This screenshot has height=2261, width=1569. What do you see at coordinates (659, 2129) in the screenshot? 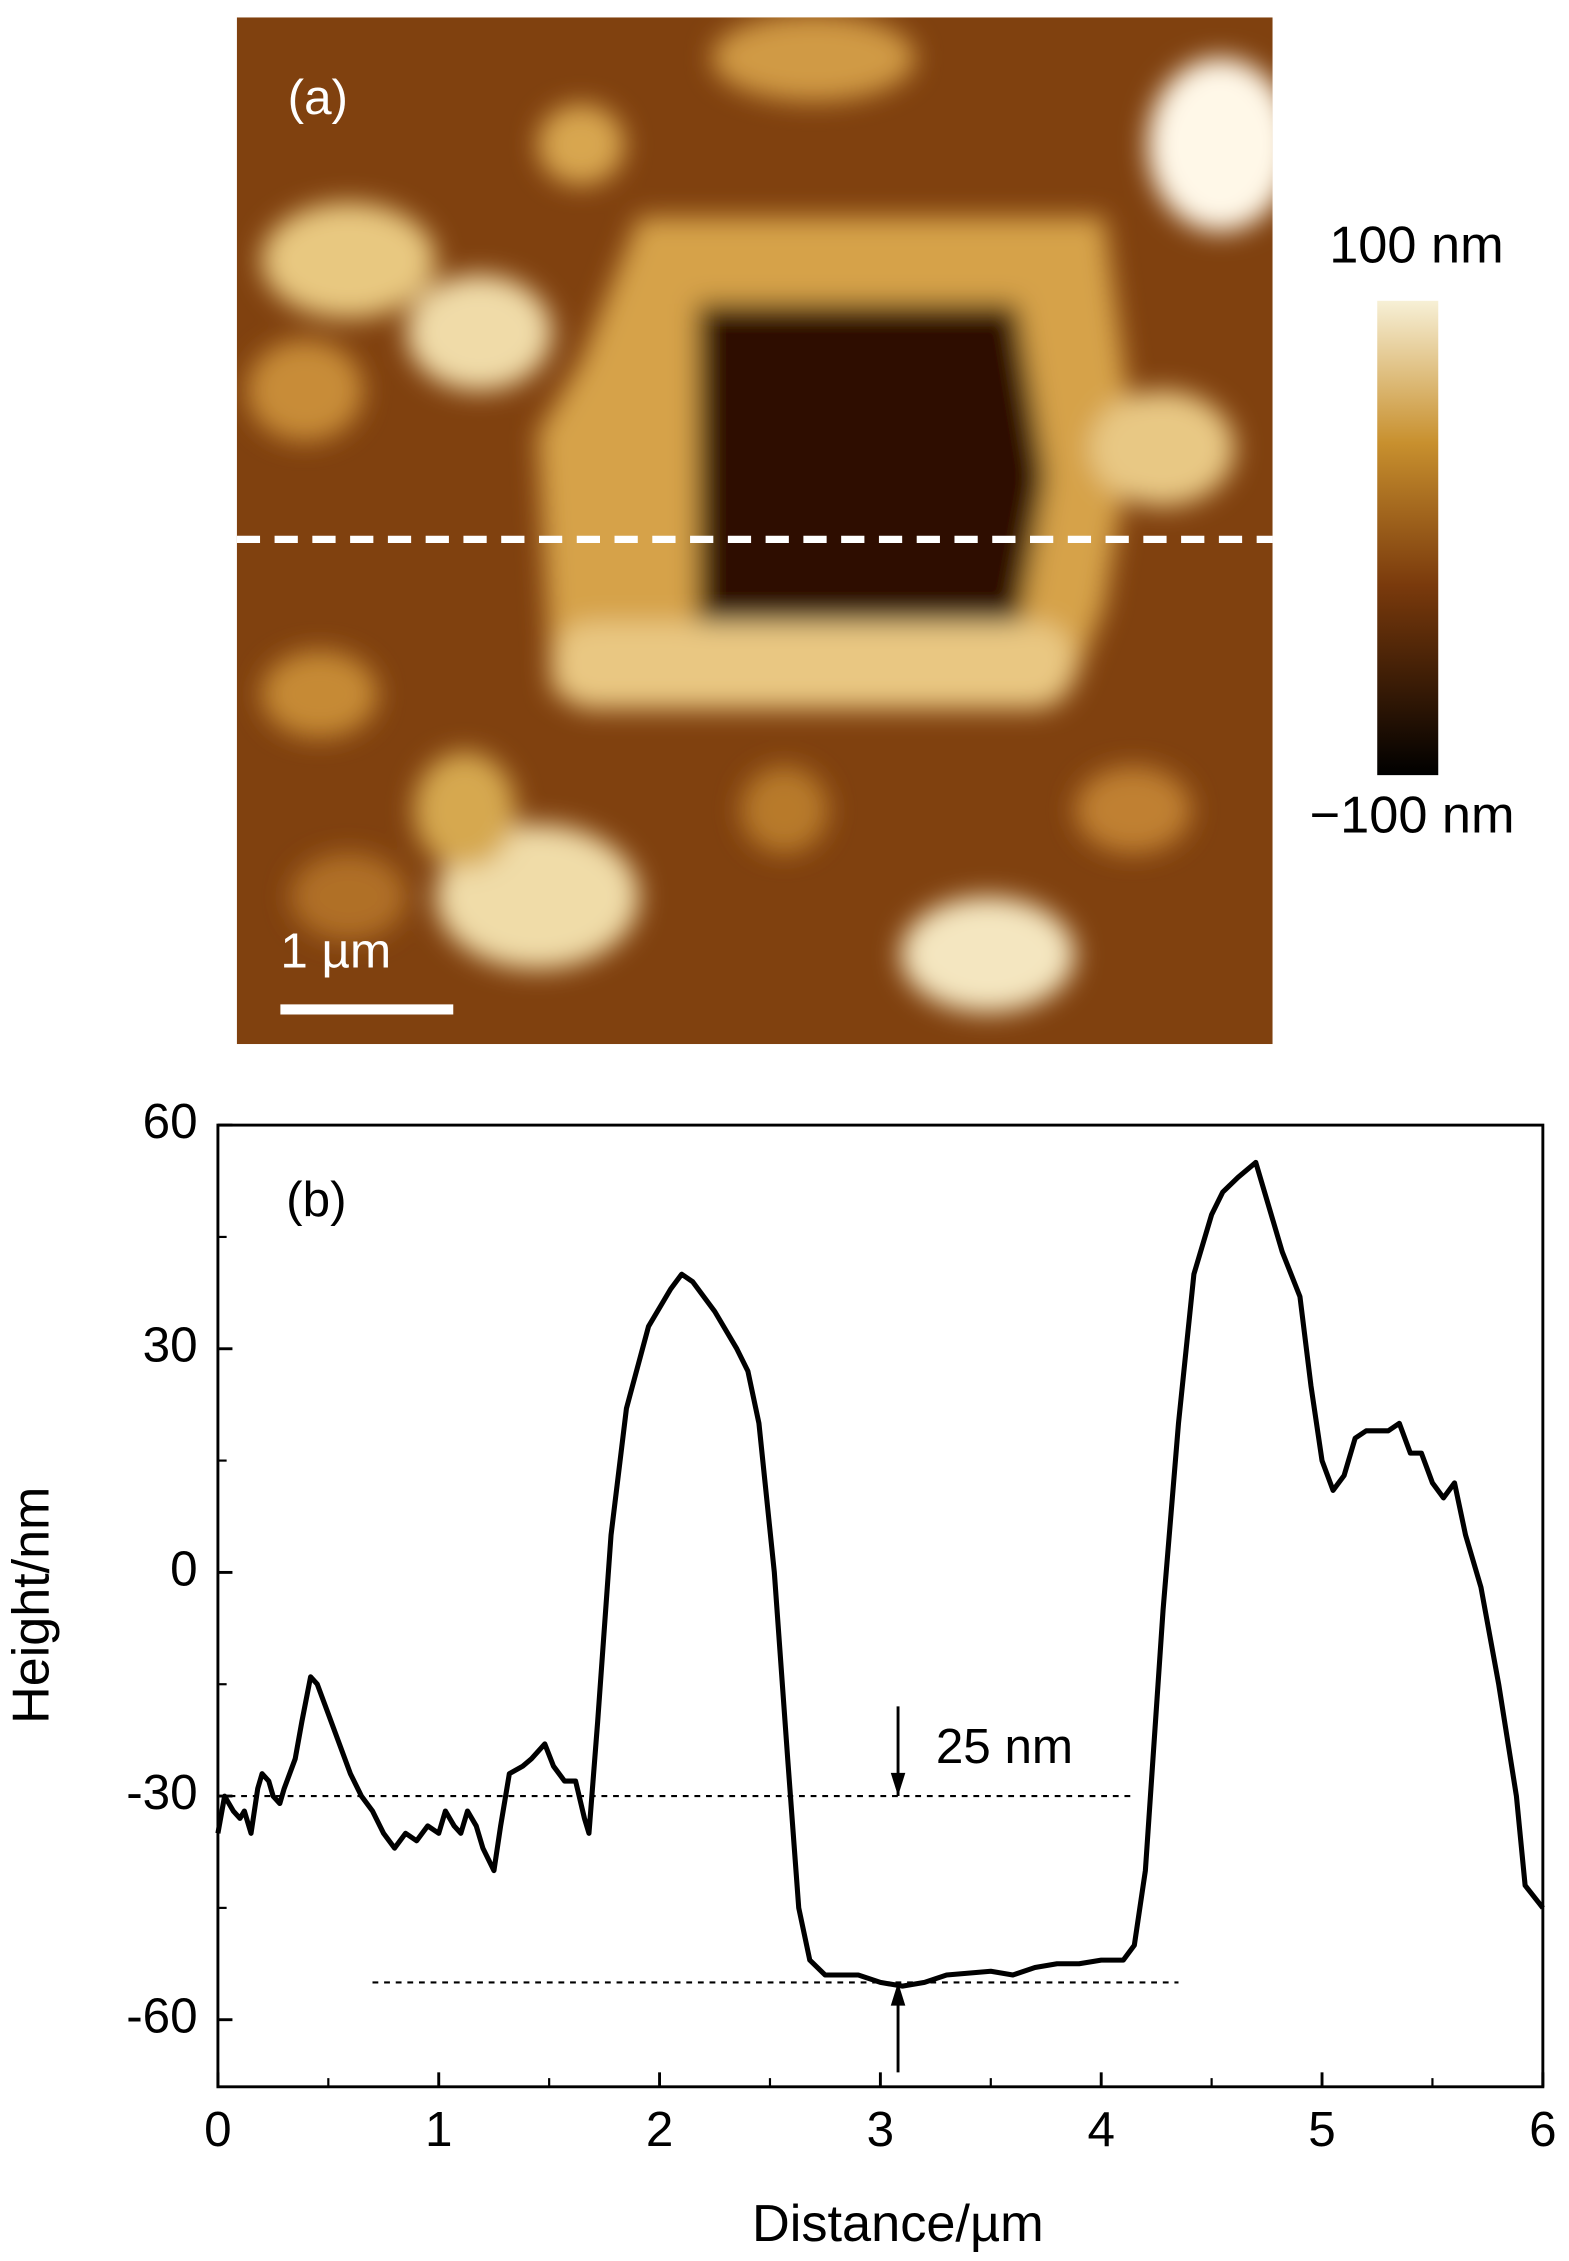
I see `x-tick-label: 2` at bounding box center [659, 2129].